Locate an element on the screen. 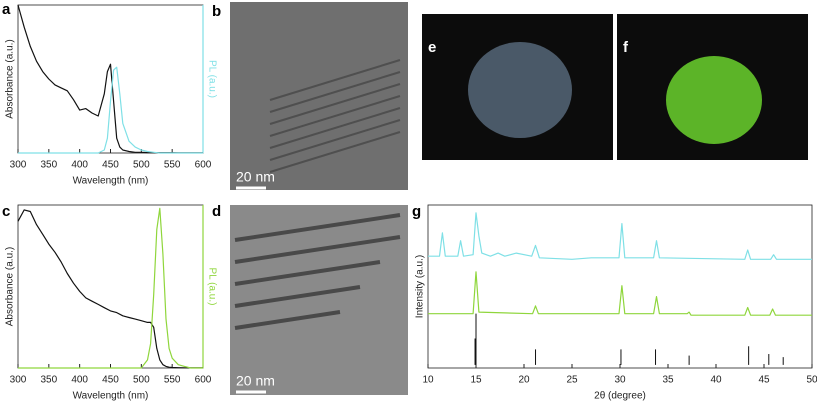  x-tick-label: 20 is located at coordinates (524, 380).